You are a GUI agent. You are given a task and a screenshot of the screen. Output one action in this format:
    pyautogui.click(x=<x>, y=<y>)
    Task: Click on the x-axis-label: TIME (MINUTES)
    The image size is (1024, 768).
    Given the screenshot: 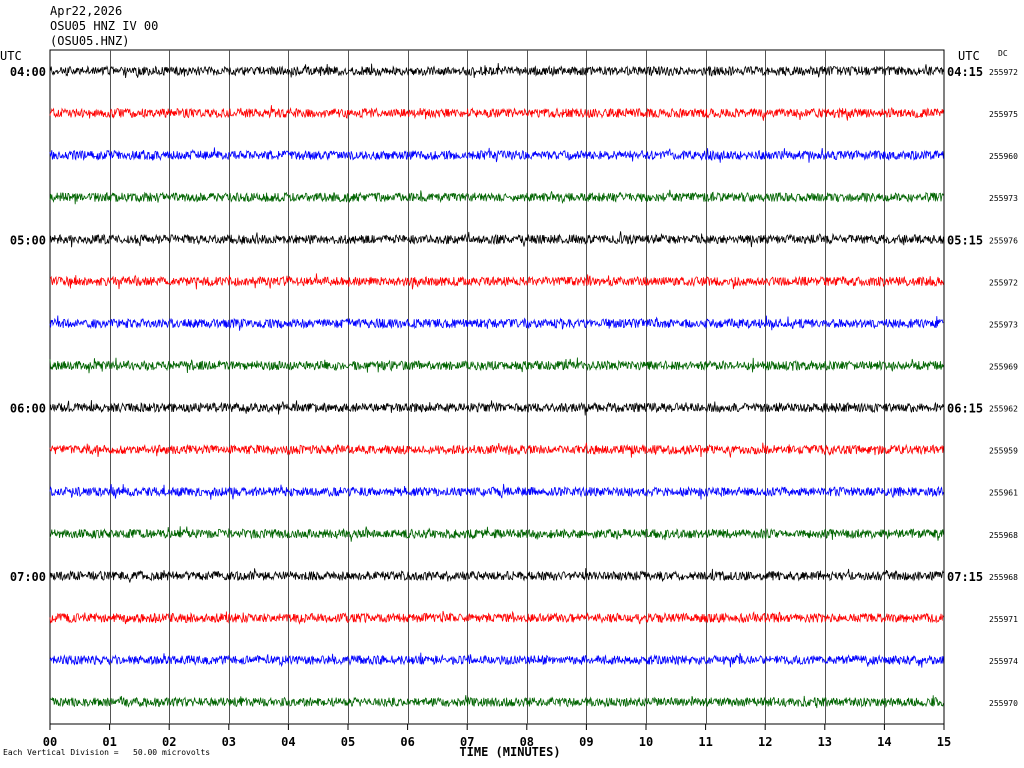 What is the action you would take?
    pyautogui.click(x=509, y=752)
    